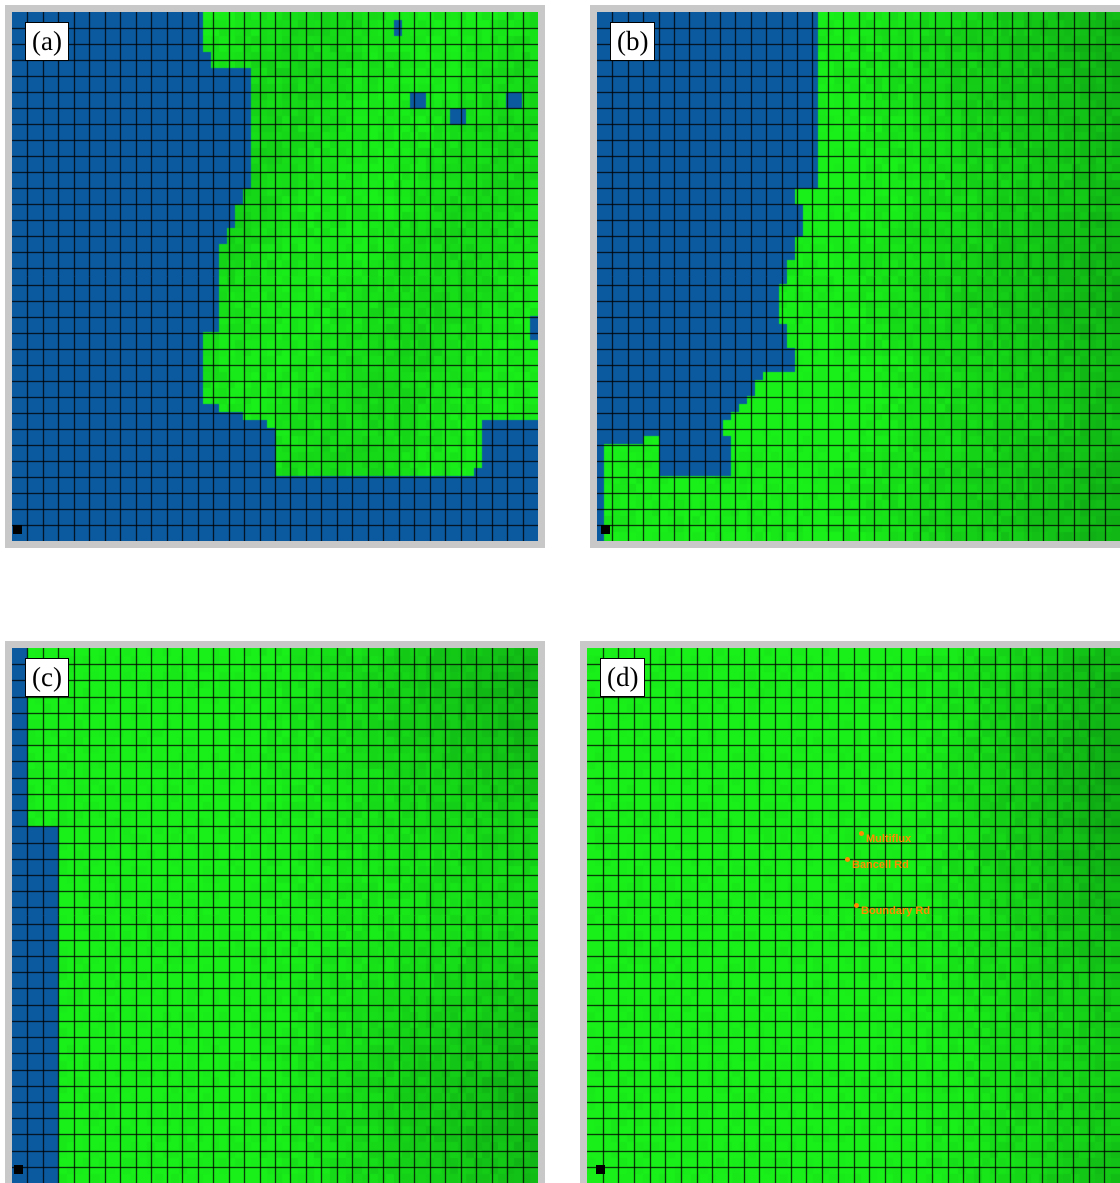  What do you see at coordinates (18, 1169) in the screenshot?
I see `origin-marker-c` at bounding box center [18, 1169].